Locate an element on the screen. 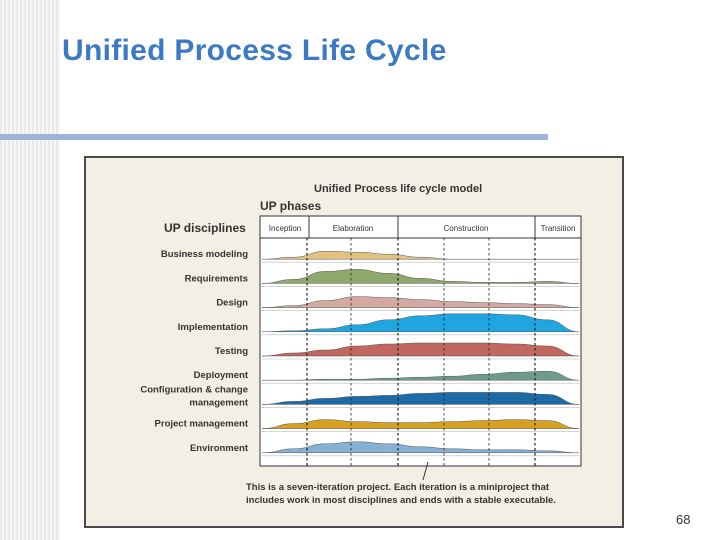 The height and width of the screenshot is (540, 720). phase-label-transition: Transition is located at coordinates (558, 228).